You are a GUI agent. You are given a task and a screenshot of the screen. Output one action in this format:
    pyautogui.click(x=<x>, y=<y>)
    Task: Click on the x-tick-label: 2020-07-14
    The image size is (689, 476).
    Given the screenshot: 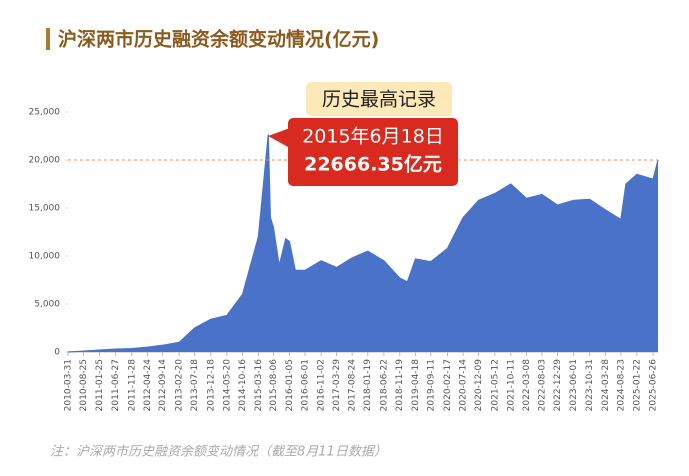 What is the action you would take?
    pyautogui.click(x=464, y=385)
    